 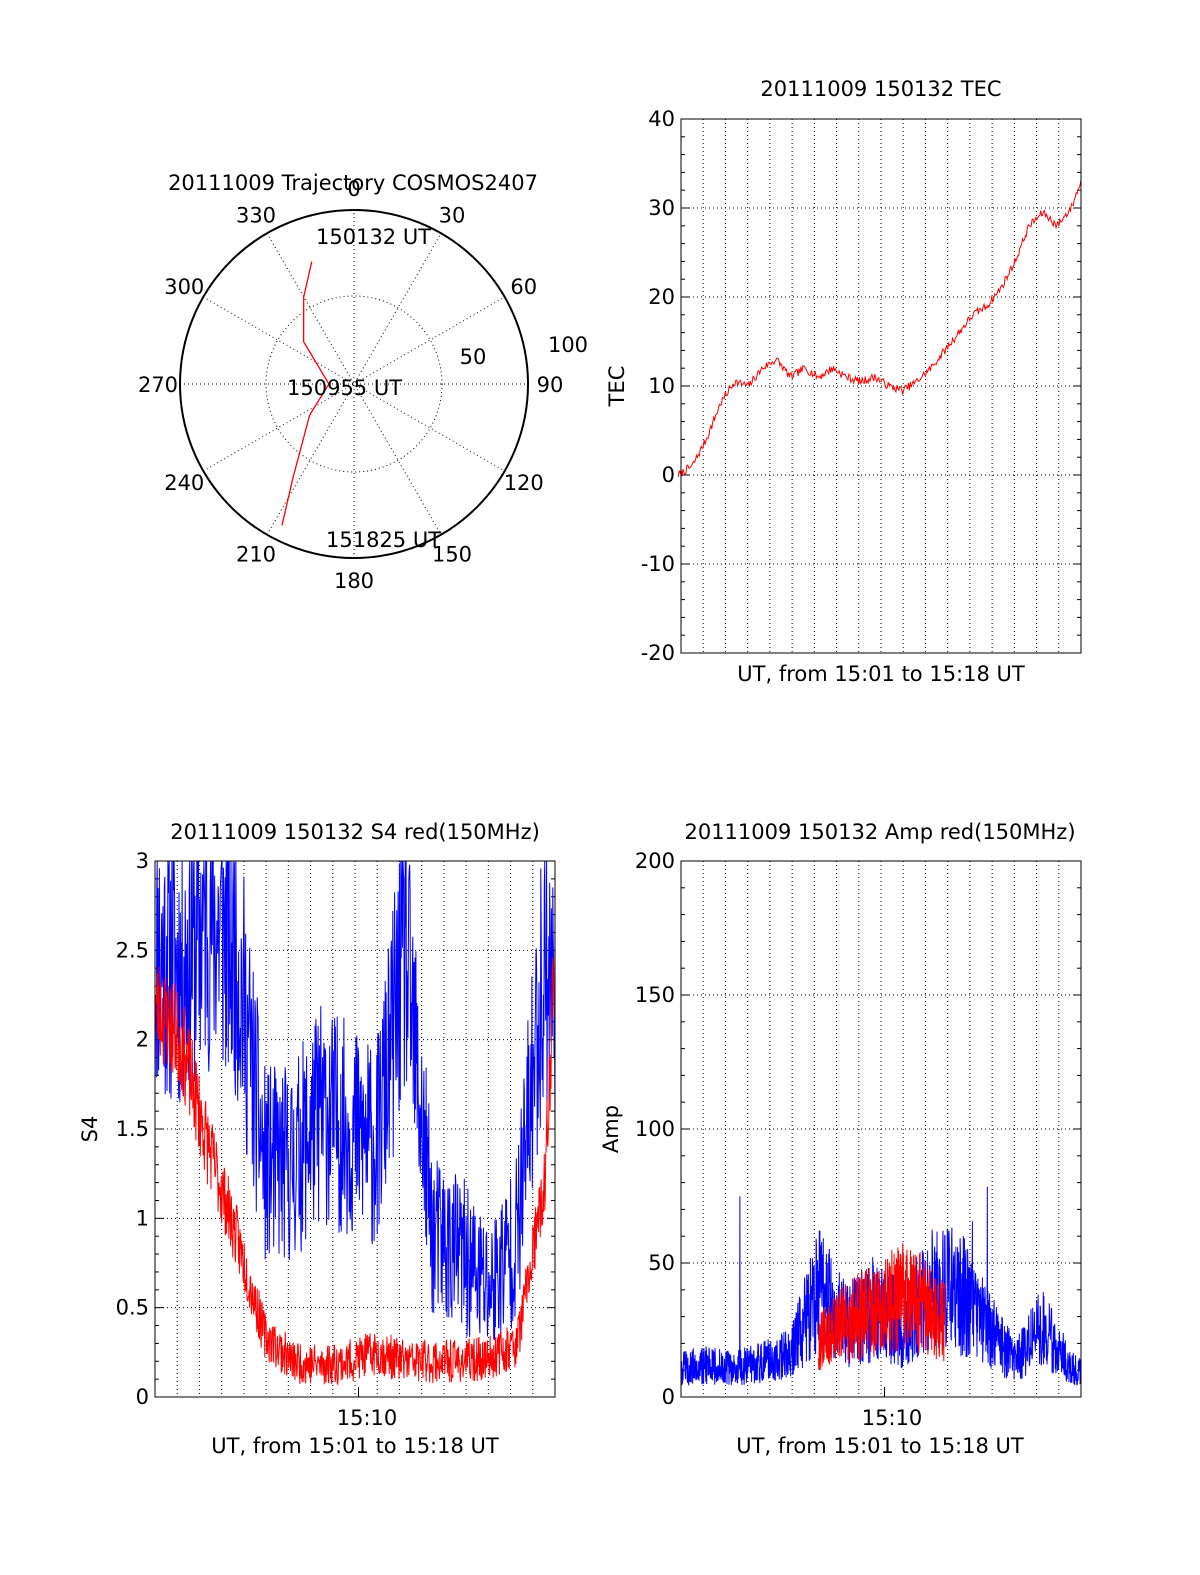 What do you see at coordinates (473, 357) in the screenshot?
I see `radial-label-50: 50` at bounding box center [473, 357].